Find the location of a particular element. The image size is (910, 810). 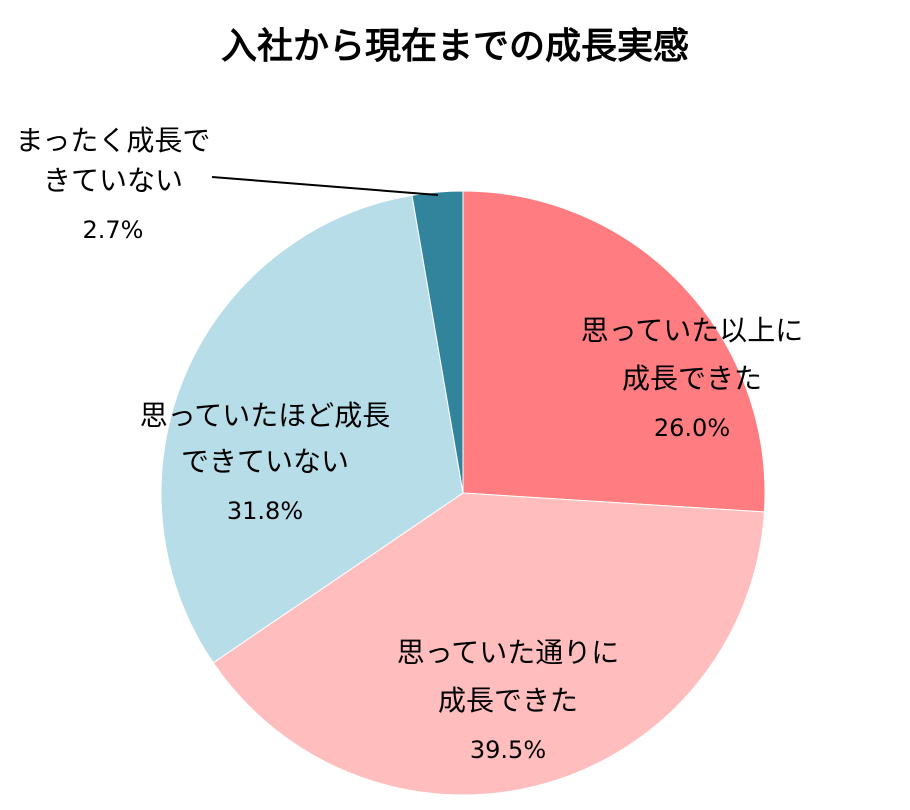

pie-slice-more-than-expected is located at coordinates (614, 351).